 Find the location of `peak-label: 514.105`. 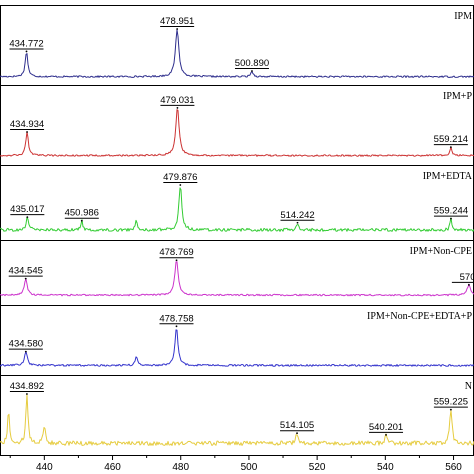

peak-label: 514.105 is located at coordinates (297, 425).